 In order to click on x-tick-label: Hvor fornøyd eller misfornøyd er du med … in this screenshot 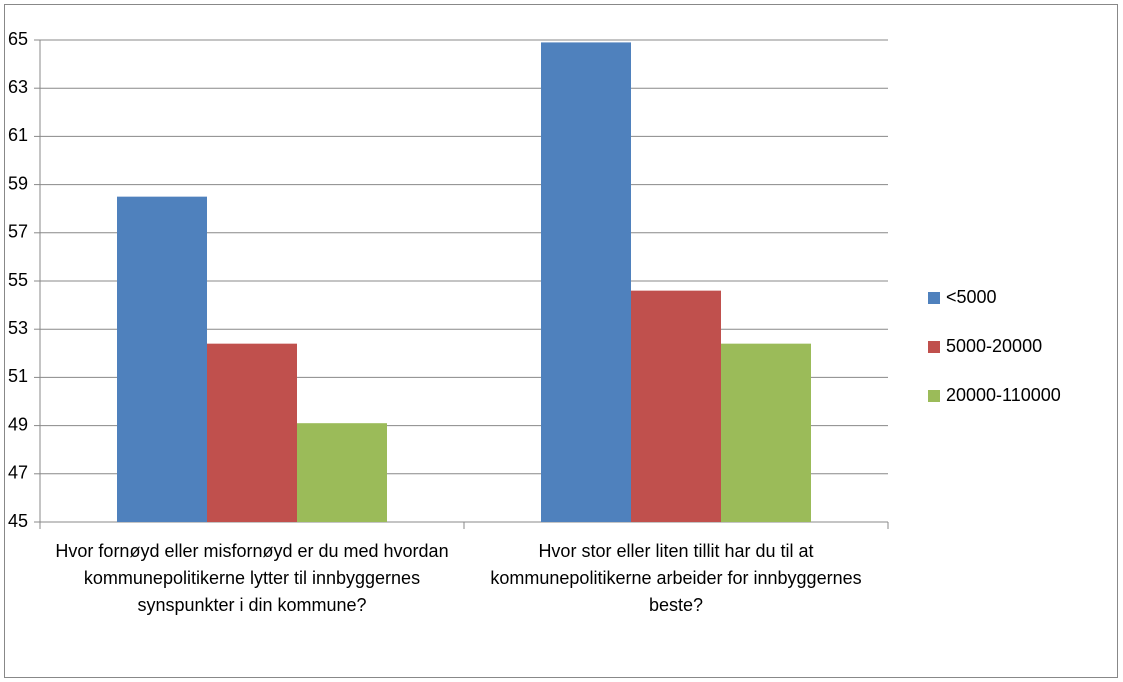, I will do `click(252, 578)`.